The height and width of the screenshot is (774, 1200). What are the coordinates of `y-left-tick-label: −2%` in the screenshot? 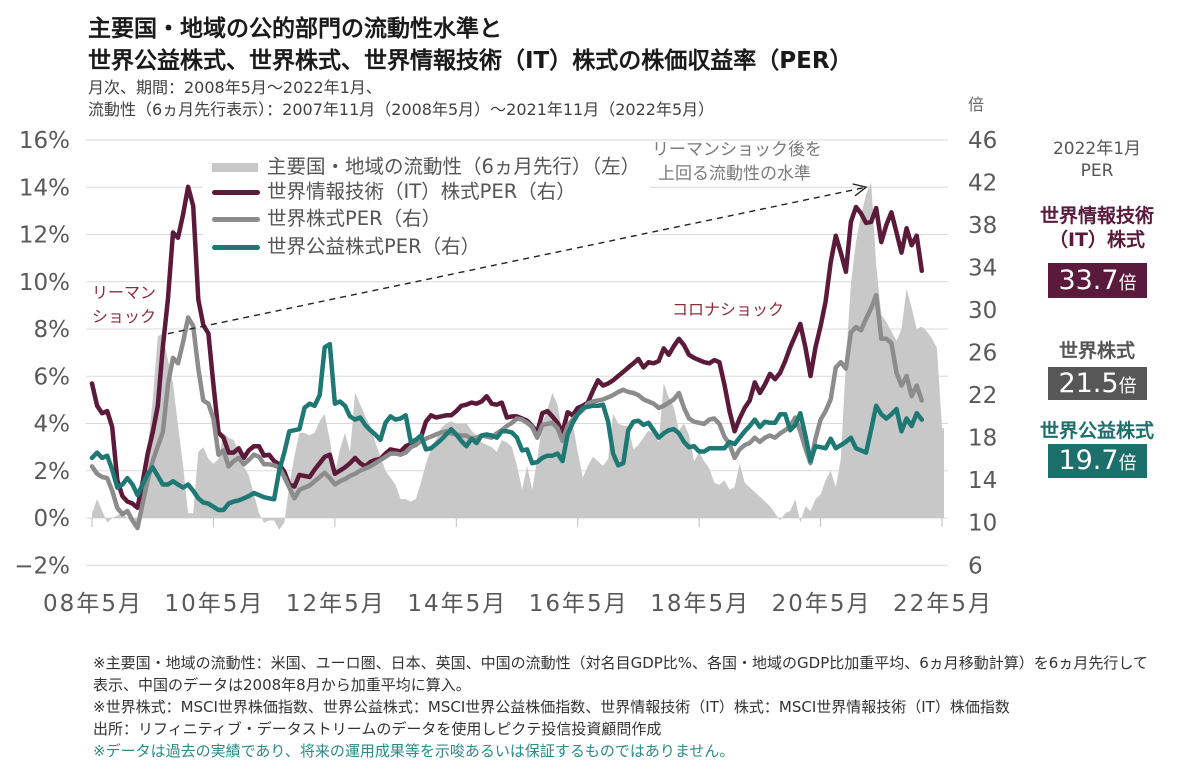 It's located at (42, 566).